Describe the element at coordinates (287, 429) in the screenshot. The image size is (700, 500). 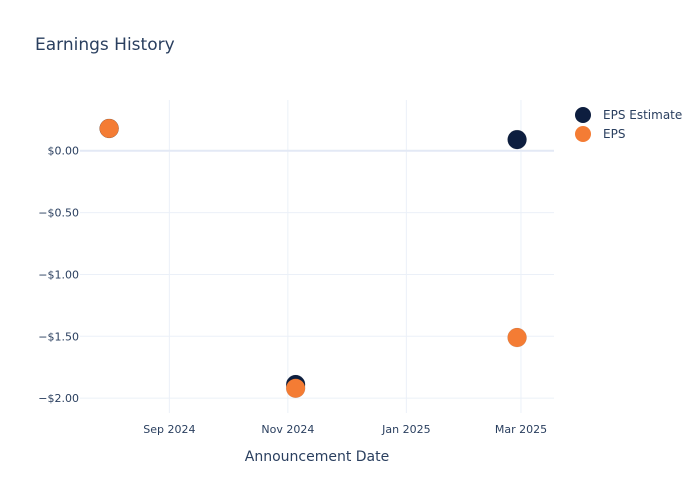
I see `x-tick-label: Nov 2024` at that location.